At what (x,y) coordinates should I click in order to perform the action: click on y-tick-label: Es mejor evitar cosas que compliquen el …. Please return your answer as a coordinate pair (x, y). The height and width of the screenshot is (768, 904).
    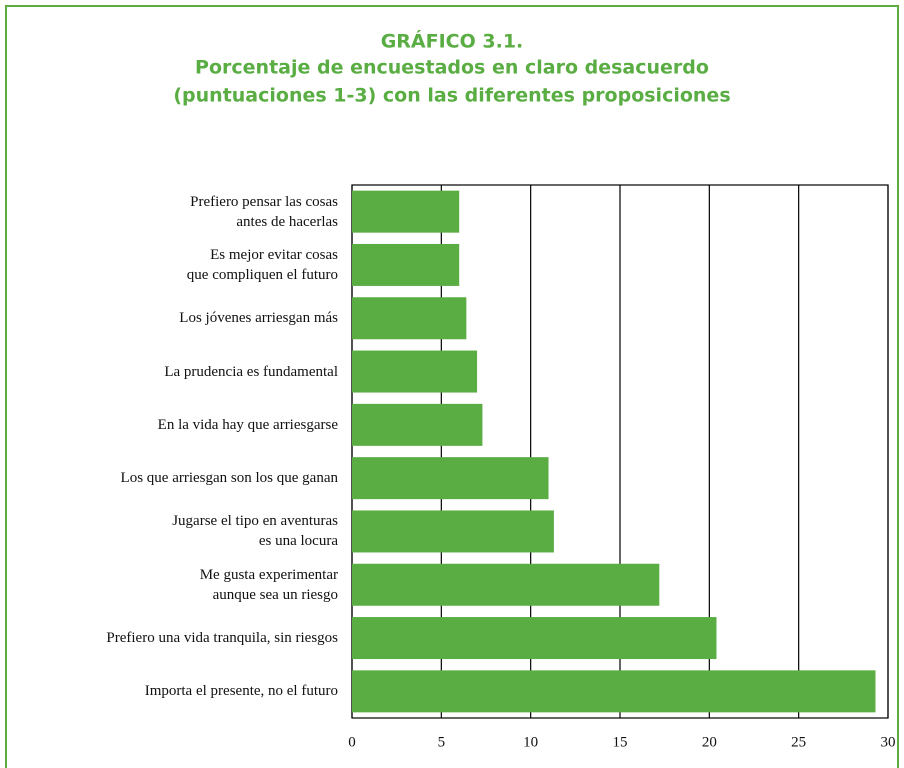
    Looking at the image, I should click on (262, 264).